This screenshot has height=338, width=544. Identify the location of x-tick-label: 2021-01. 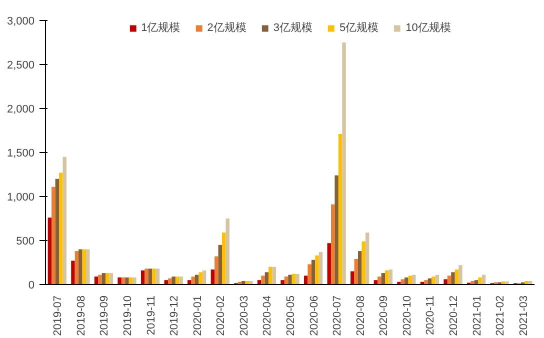
(477, 315).